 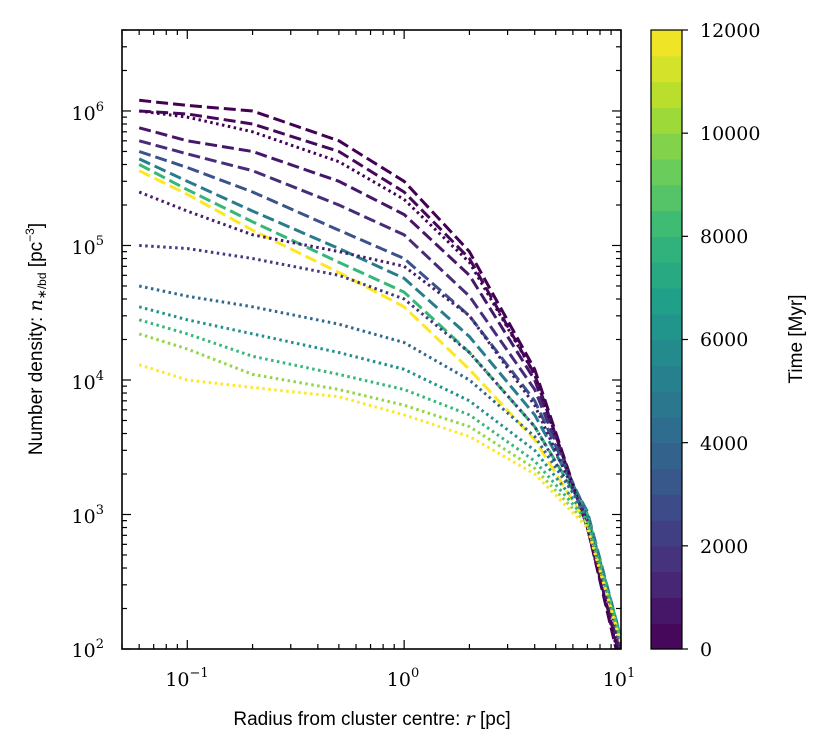 I want to click on colorbar-tick-label-4: 8000, so click(x=724, y=237).